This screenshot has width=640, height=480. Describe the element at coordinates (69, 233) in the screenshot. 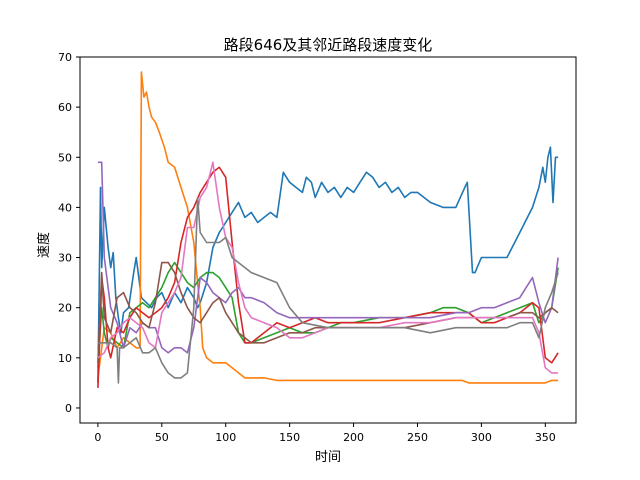

I see `y-axis: 0 10 20 30 40 50 60 70` at that location.